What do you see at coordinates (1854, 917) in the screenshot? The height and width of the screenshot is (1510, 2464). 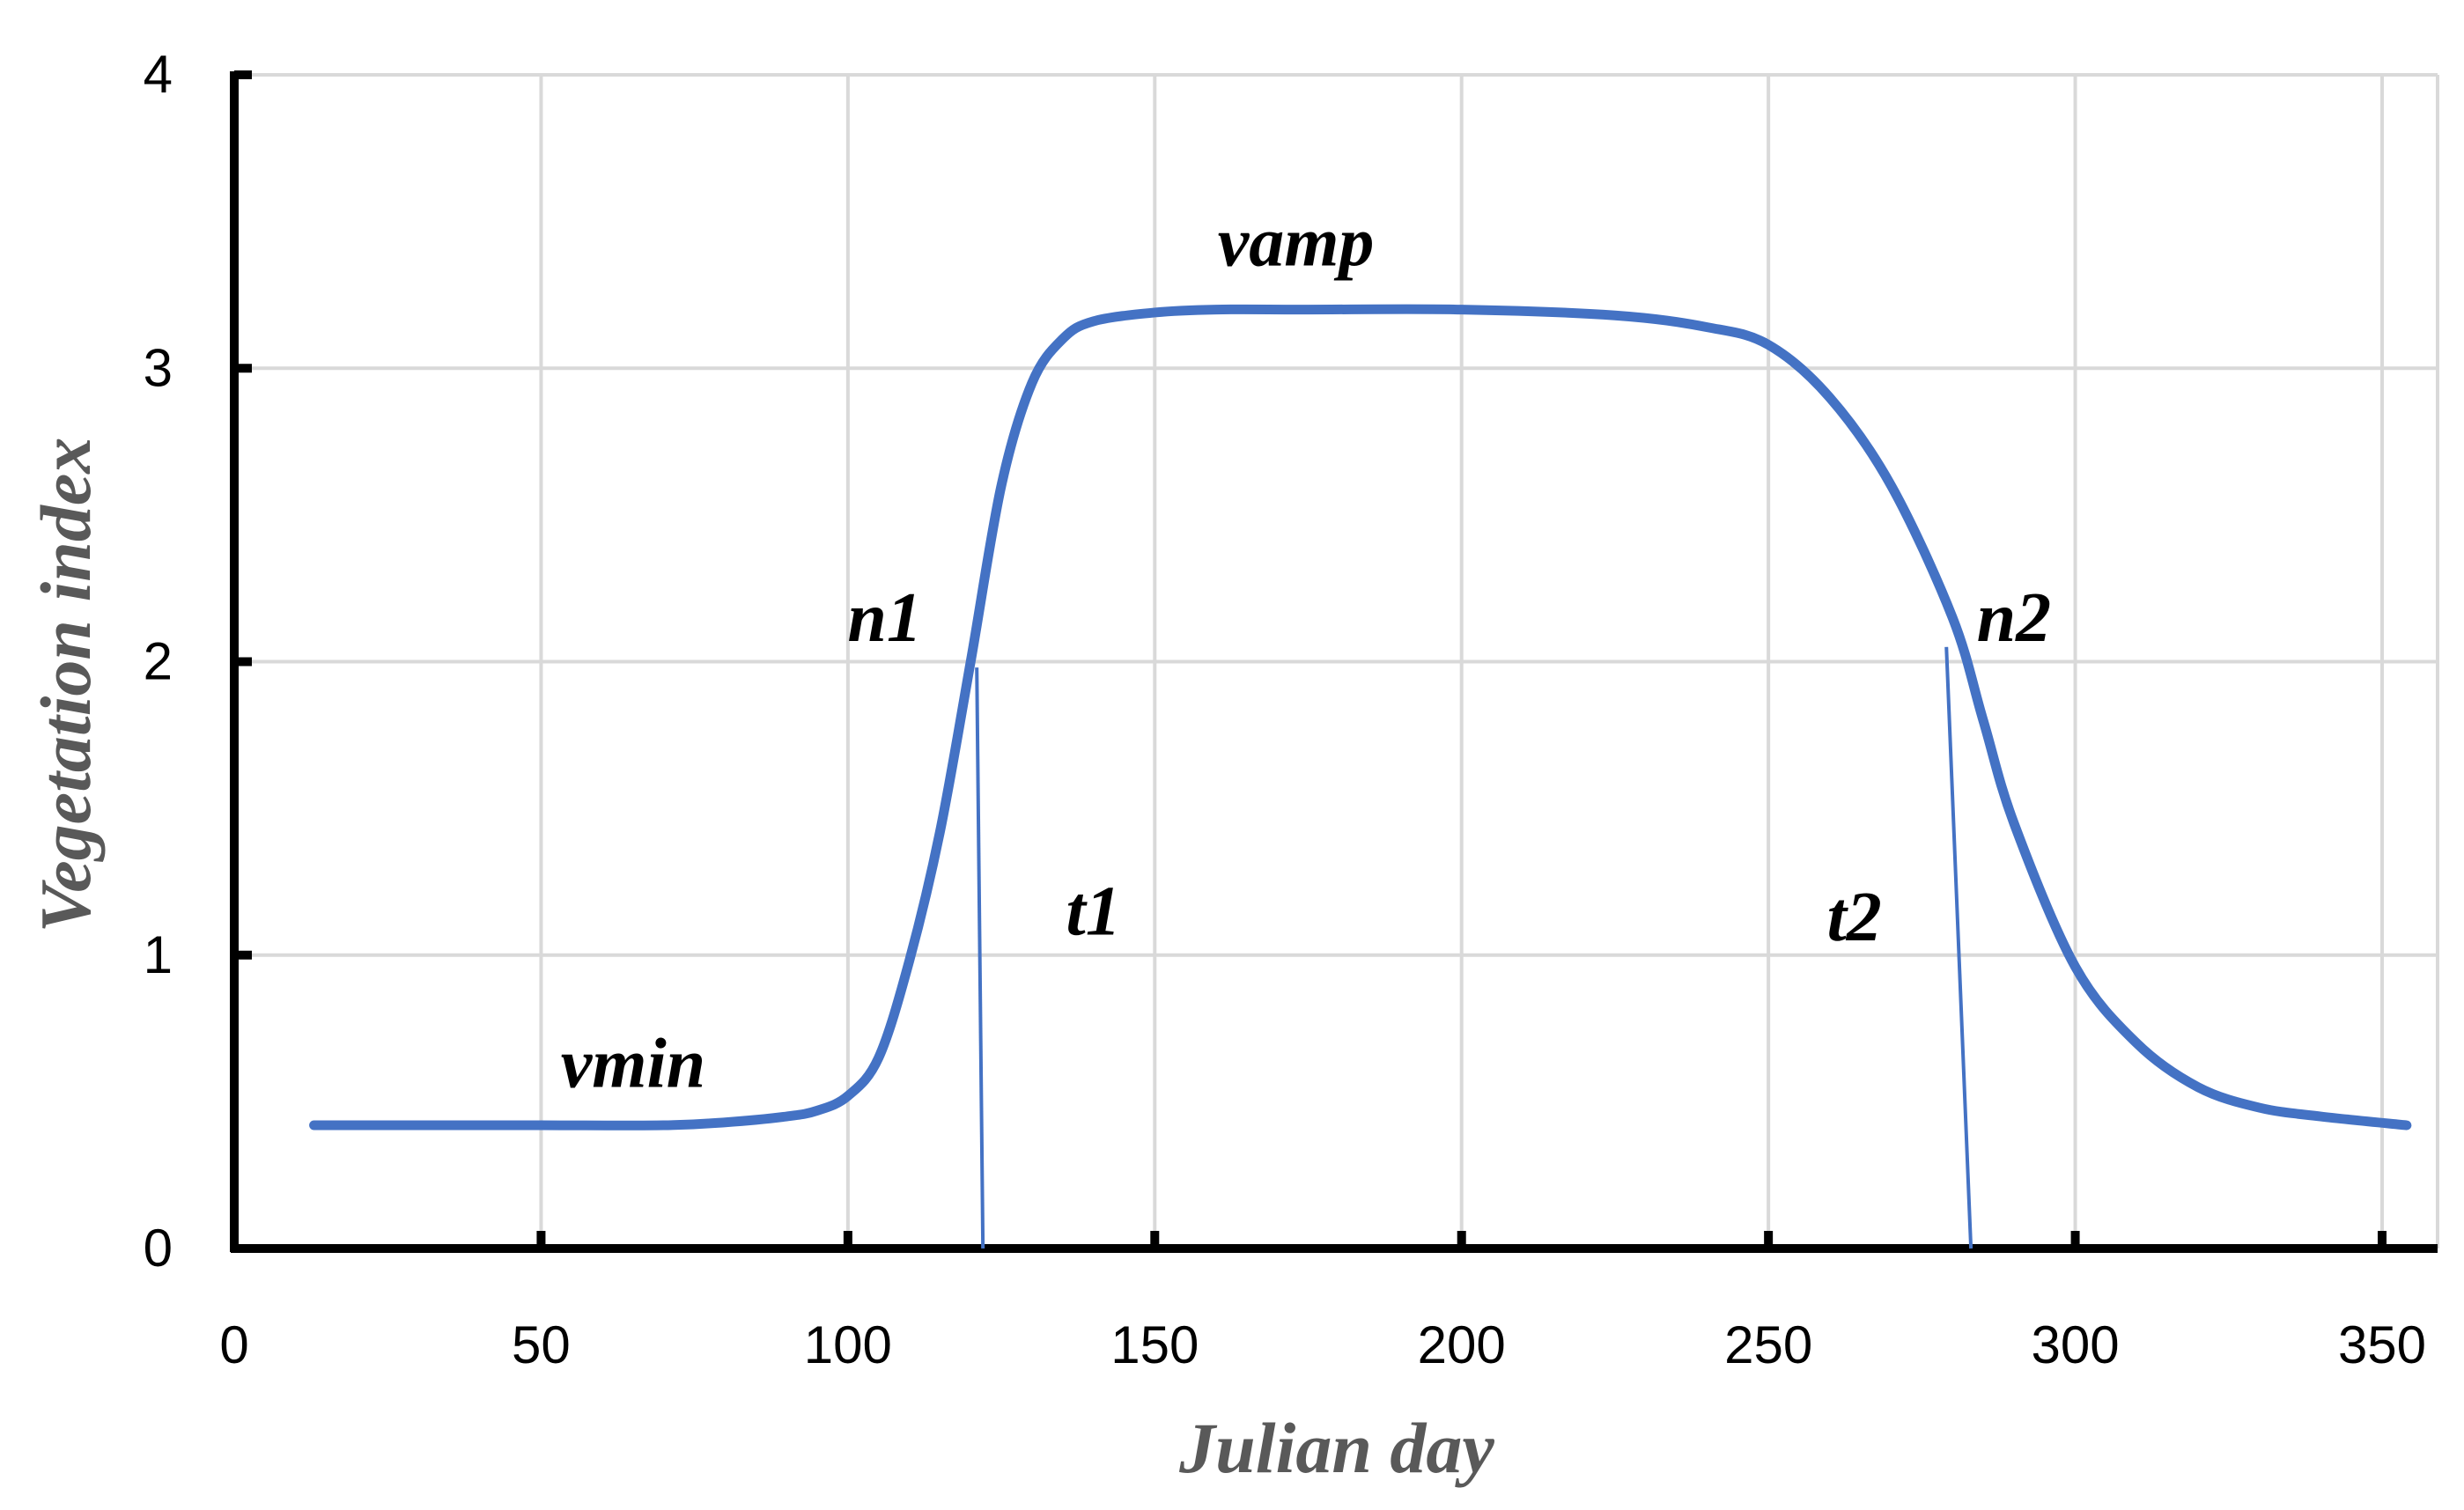 I see `annotation-t2: t2` at bounding box center [1854, 917].